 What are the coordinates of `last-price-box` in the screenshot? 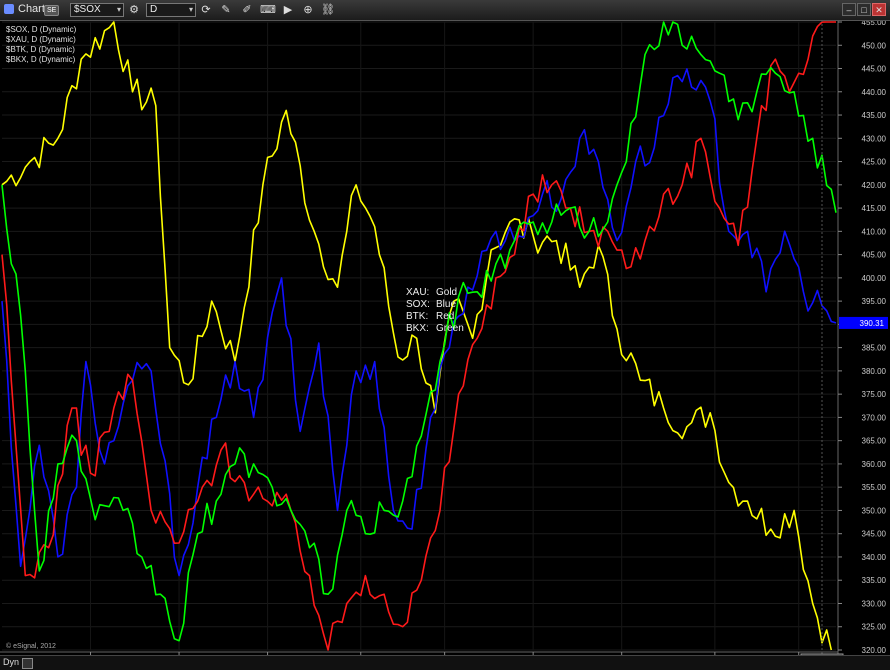 It's located at (863, 322).